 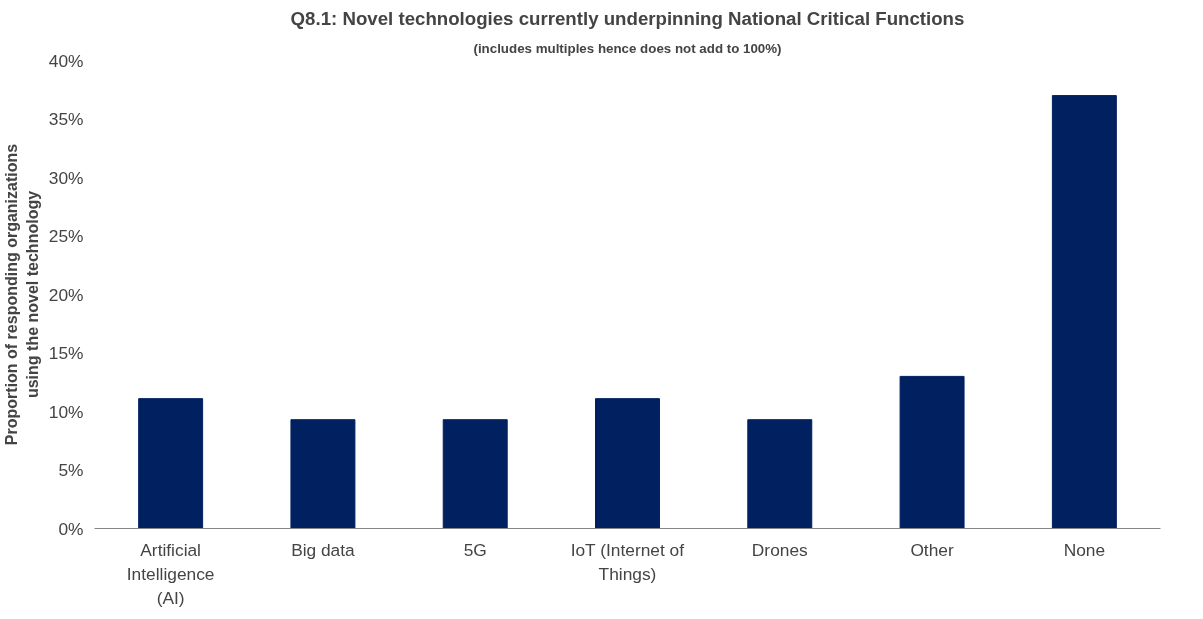 What do you see at coordinates (66, 177) in the screenshot?
I see `y-tick-label: 30%` at bounding box center [66, 177].